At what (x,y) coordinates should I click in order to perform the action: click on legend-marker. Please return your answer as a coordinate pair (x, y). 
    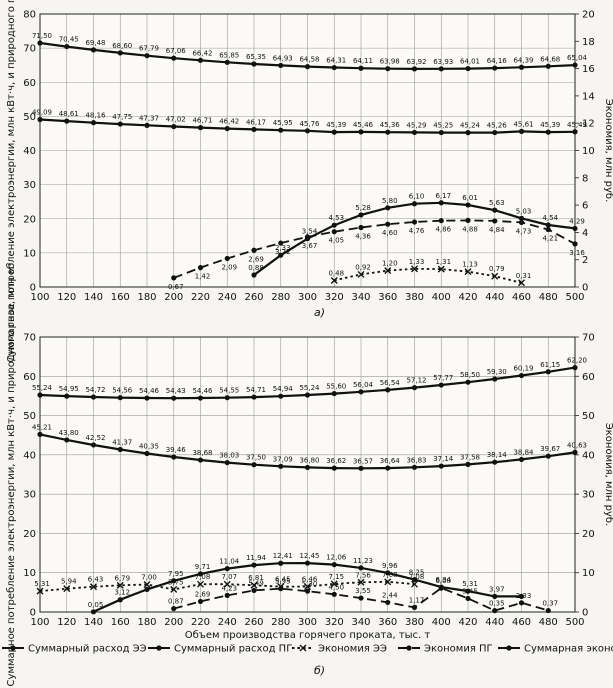
    Looking at the image, I should click on (303, 648).